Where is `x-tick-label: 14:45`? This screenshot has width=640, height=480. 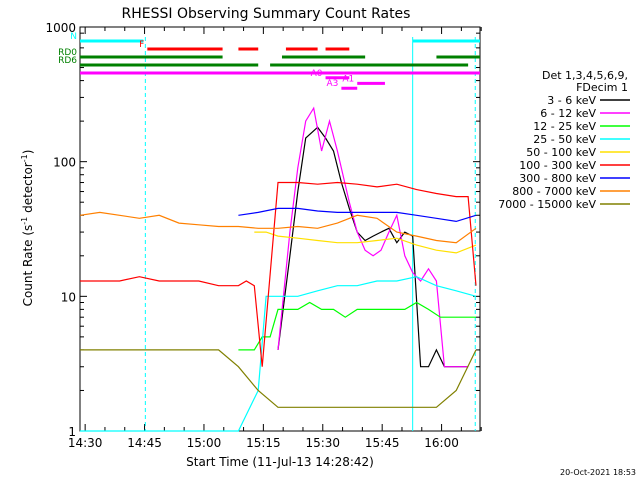 x-tick-label: 14:45 is located at coordinates (144, 443).